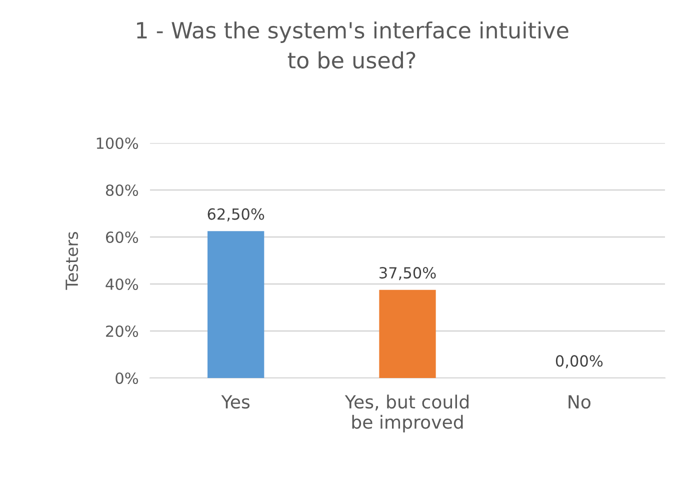 The image size is (677, 477). Describe the element at coordinates (408, 273) in the screenshot. I see `data-label: 37,50%` at that location.